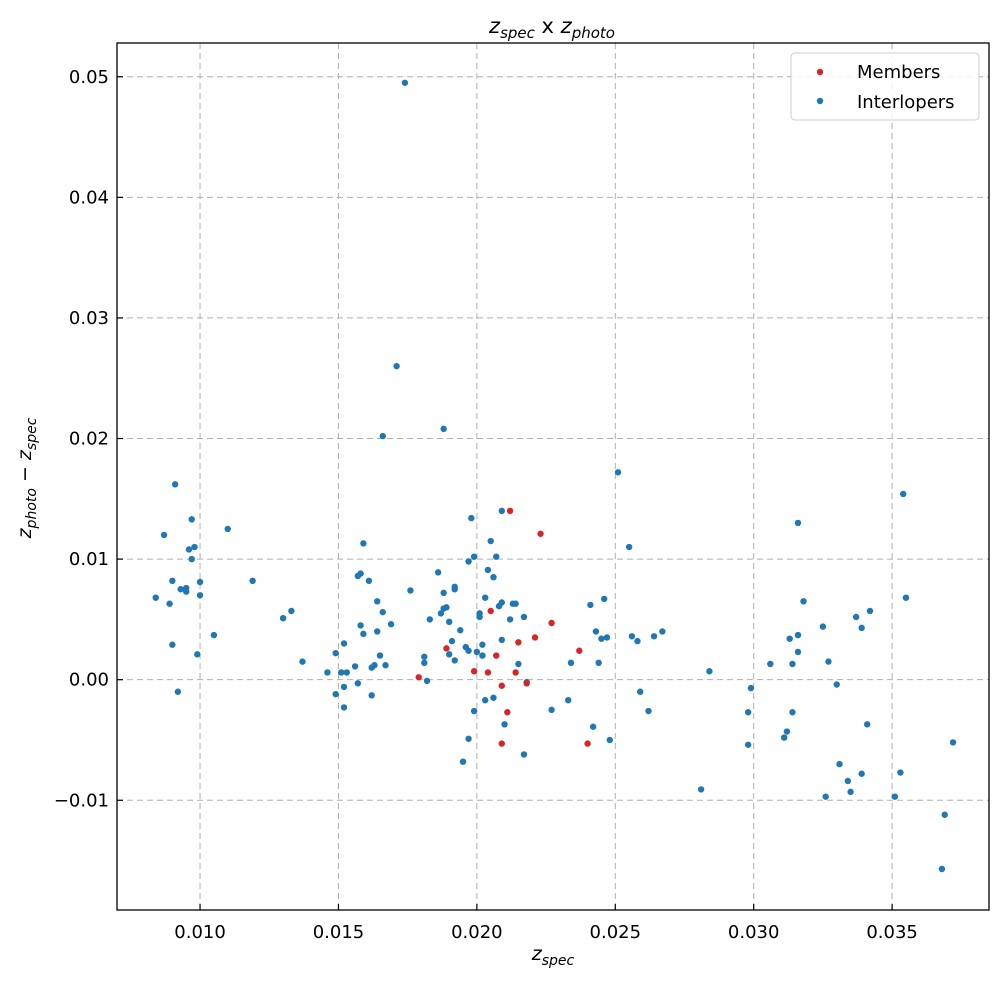 This screenshot has height=983, width=1004. Describe the element at coordinates (32, 508) in the screenshot. I see `ylabel-sub1: photo` at that location.